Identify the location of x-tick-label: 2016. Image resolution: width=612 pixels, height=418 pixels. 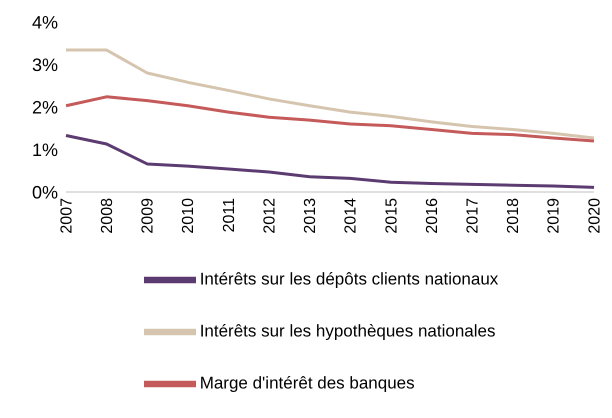
(432, 216).